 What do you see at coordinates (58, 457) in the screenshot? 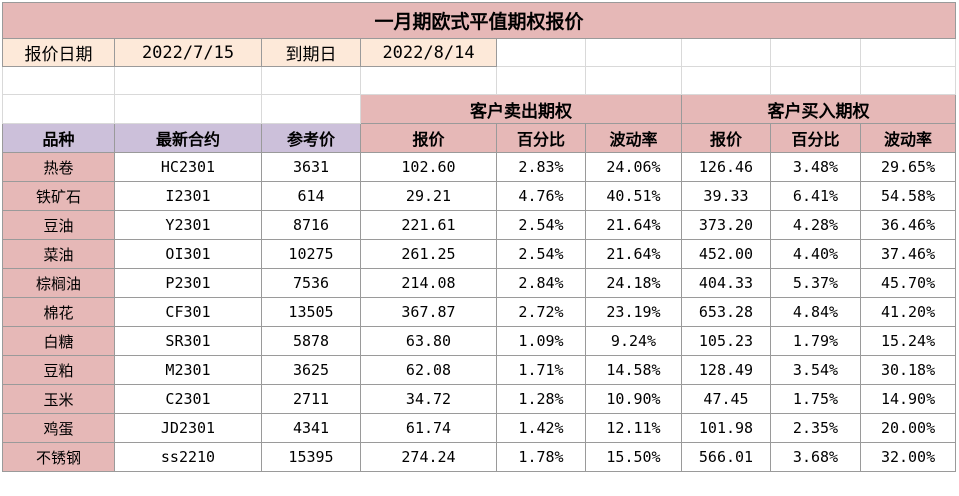
I see `variety-cell: 不锈钢` at bounding box center [58, 457].